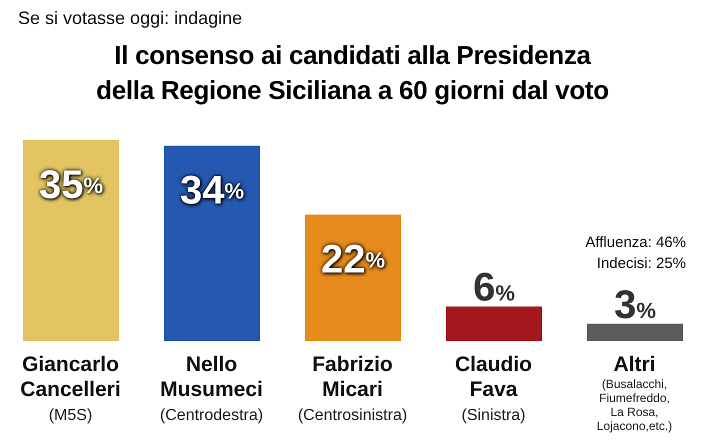 Image resolution: width=705 pixels, height=443 pixels. What do you see at coordinates (635, 304) in the screenshot?
I see `data-label: 3%` at bounding box center [635, 304].